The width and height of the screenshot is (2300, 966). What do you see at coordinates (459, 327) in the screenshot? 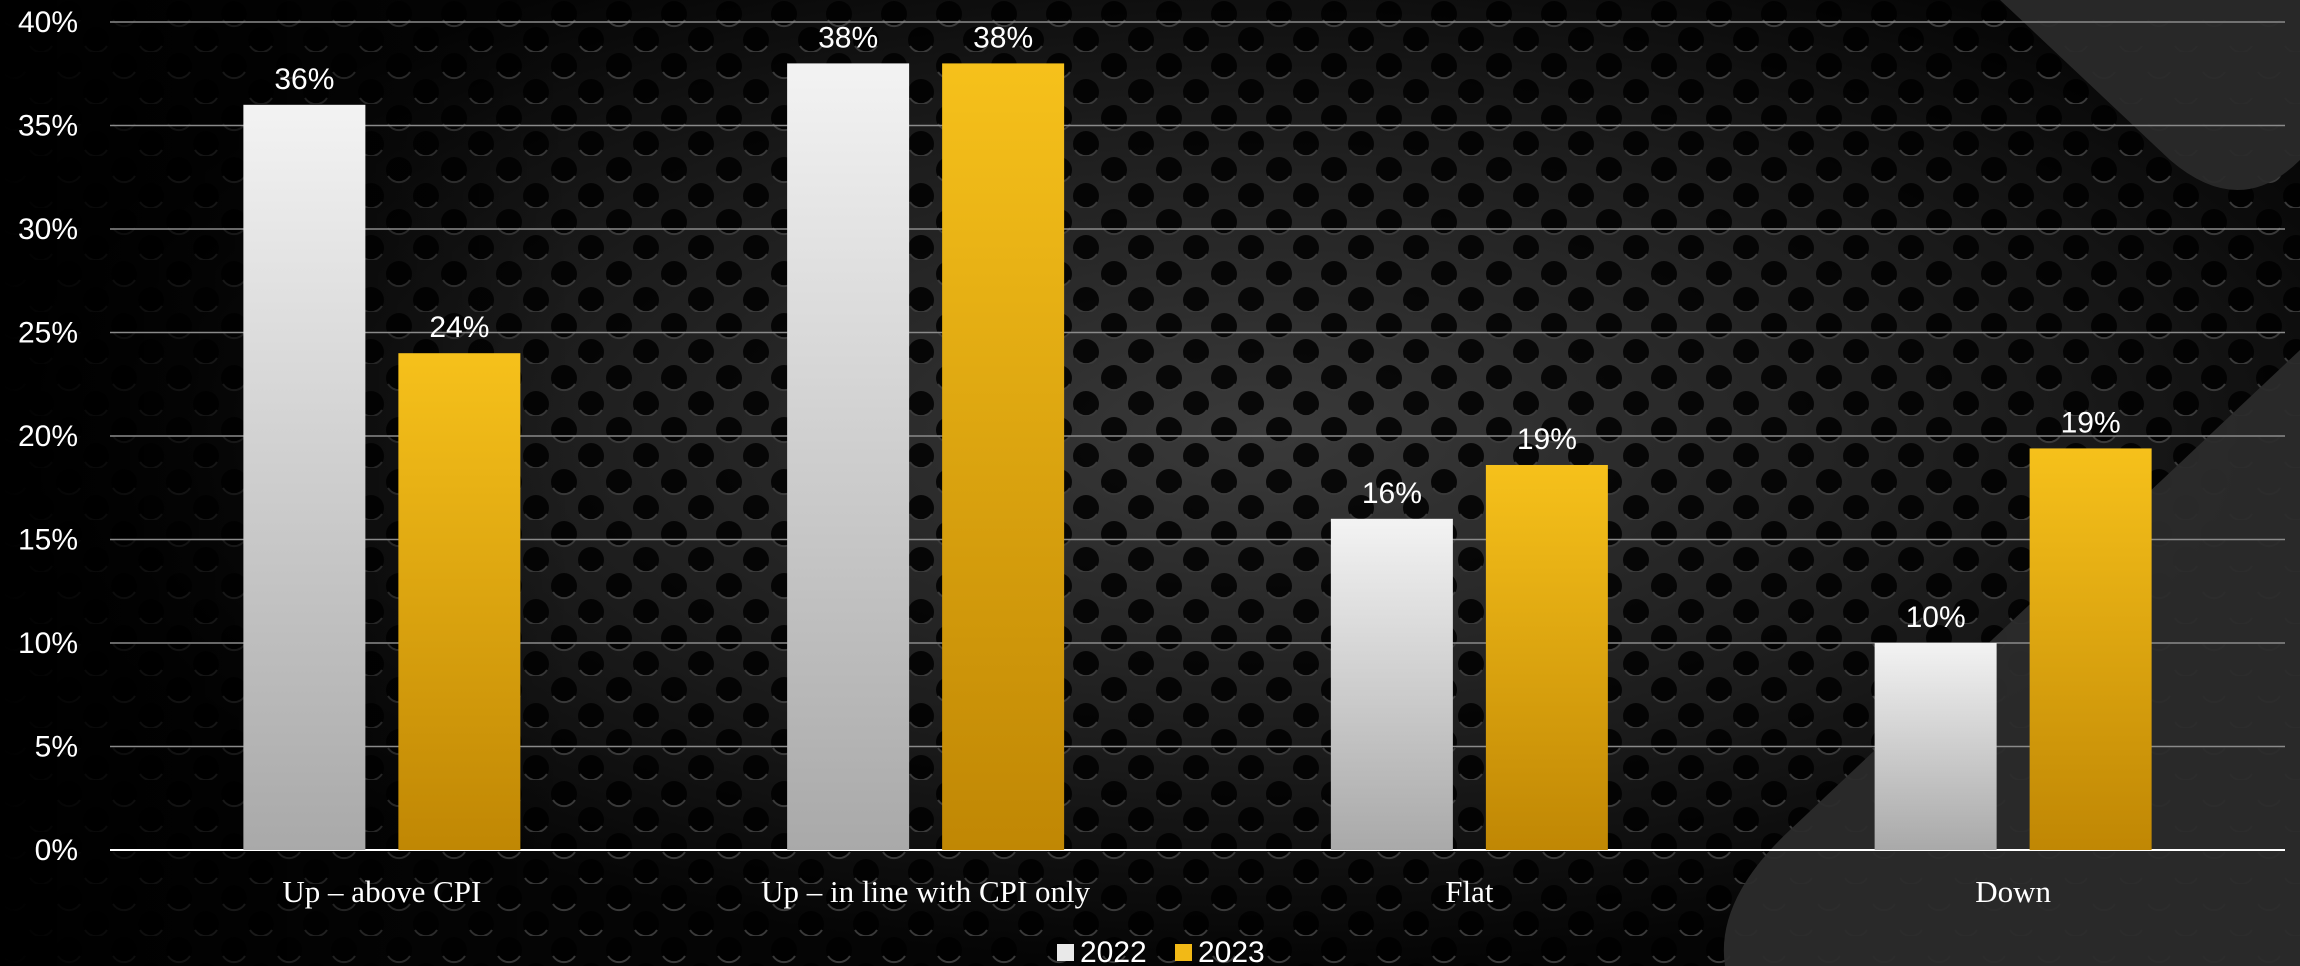
I see `data-label: 24%` at bounding box center [459, 327].